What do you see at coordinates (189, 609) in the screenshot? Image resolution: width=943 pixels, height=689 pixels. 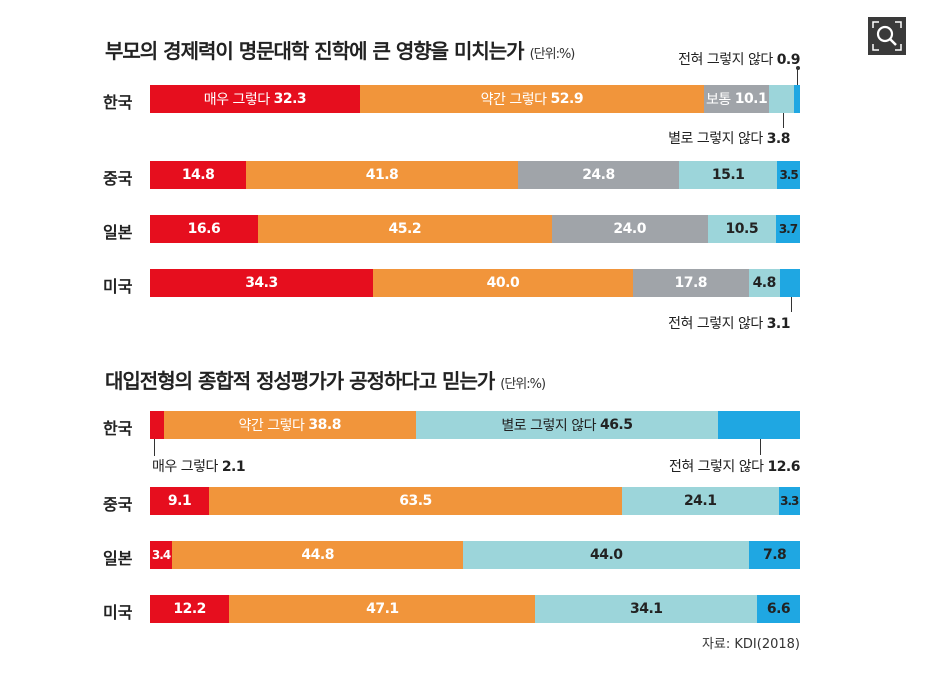 I see `segment-value: 12.2` at bounding box center [189, 609].